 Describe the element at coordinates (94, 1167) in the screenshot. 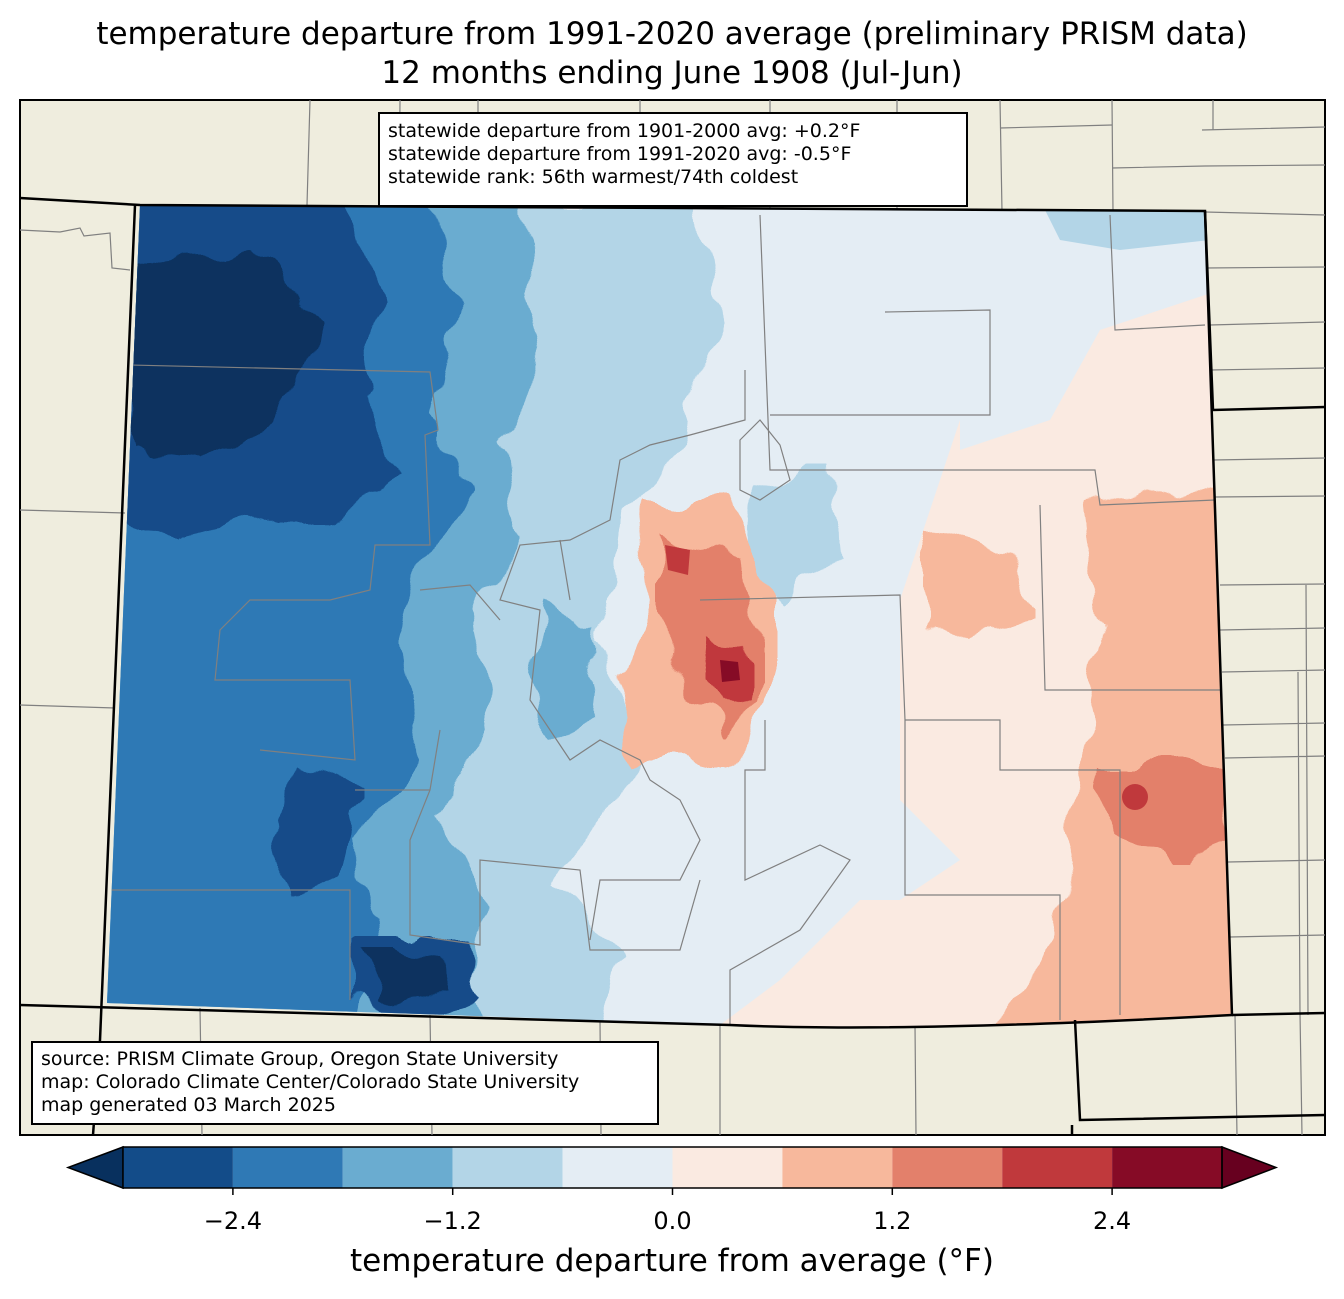

I see `colorbar-extend-low` at that location.